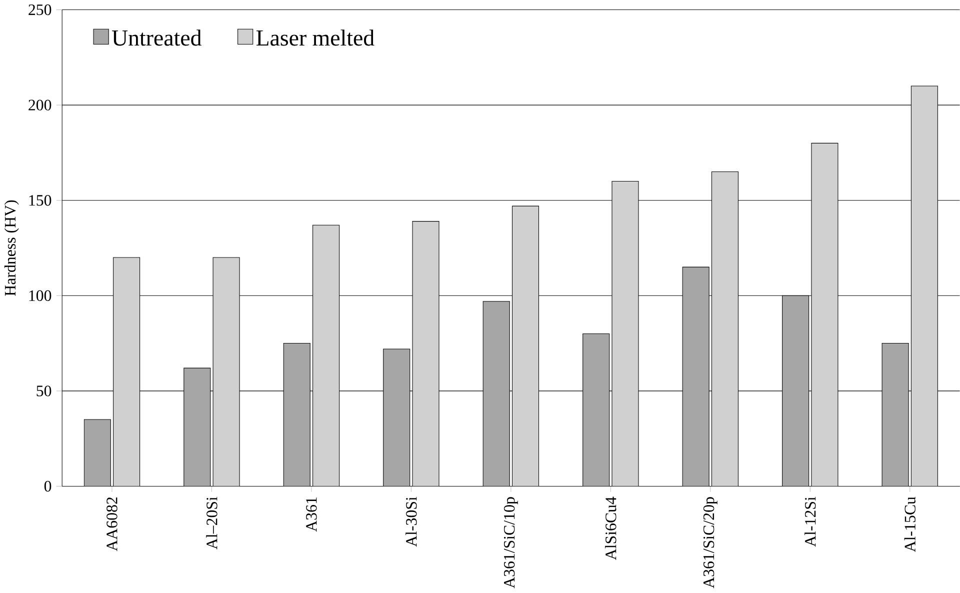 Image resolution: width=960 pixels, height=593 pixels. What do you see at coordinates (11, 248) in the screenshot?
I see `y-axis-title: Hardness (HV)` at bounding box center [11, 248].